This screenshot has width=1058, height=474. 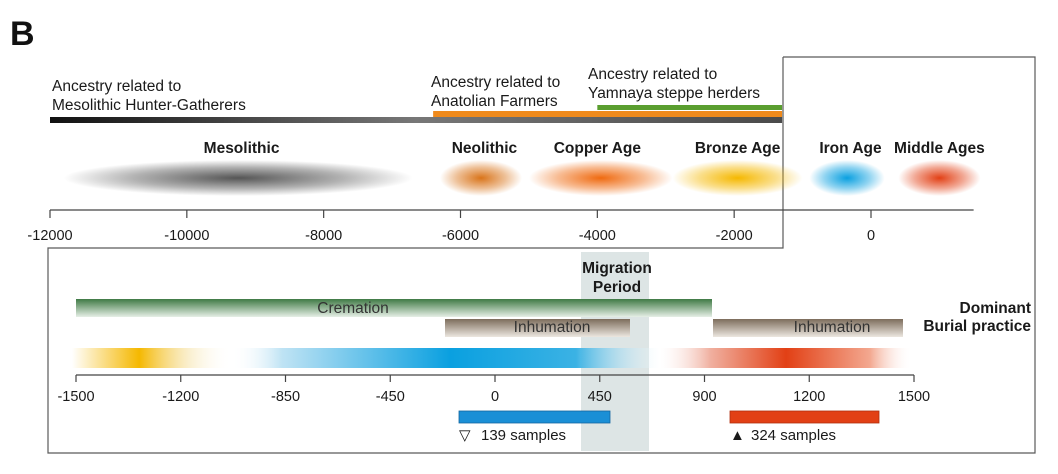 I want to click on samples-text-2: 324 samples, so click(x=793, y=435).